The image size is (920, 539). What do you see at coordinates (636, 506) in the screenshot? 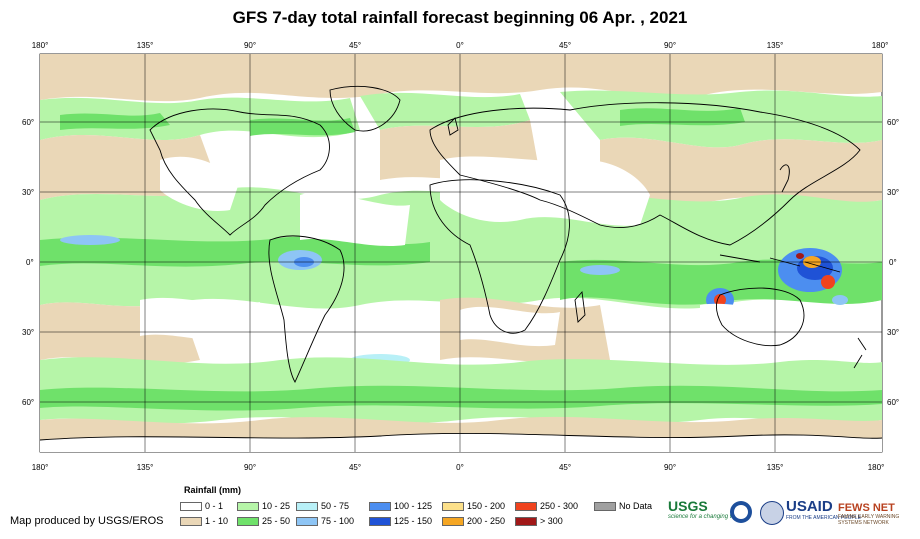
I see `legend-label: No Data` at bounding box center [636, 506].